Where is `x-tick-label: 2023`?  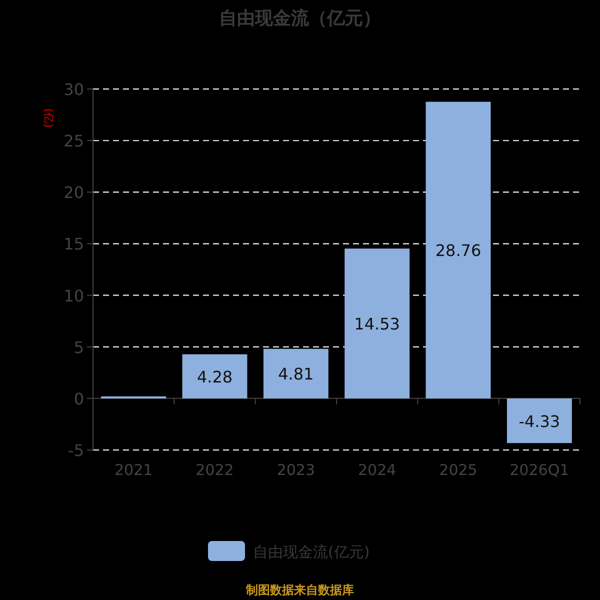 x-tick-label: 2023 is located at coordinates (296, 470).